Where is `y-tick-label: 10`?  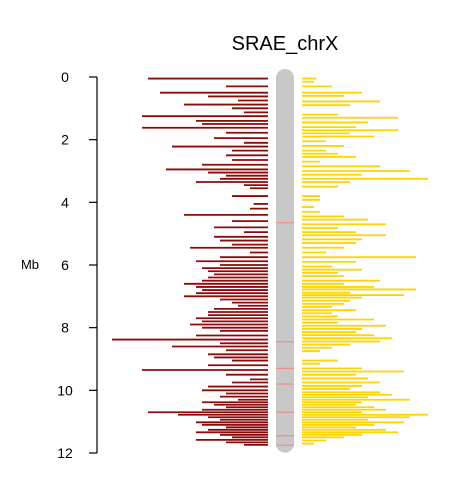 y-tick-label: 10 is located at coordinates (65, 390).